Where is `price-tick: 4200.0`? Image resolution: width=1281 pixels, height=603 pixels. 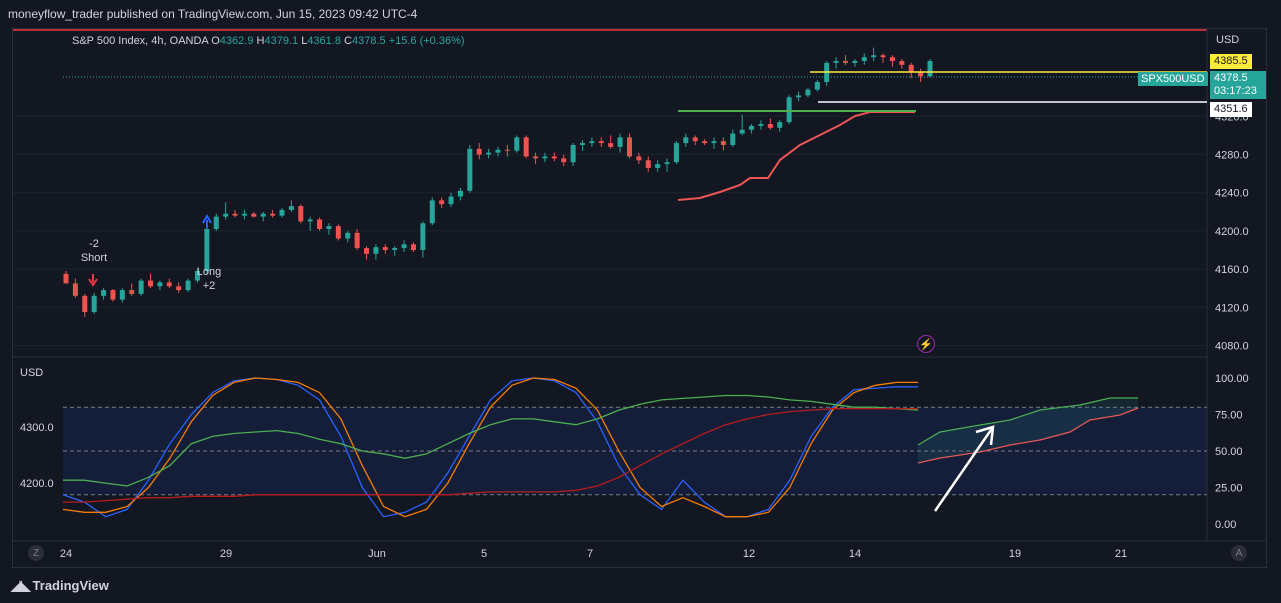 price-tick: 4200.0 is located at coordinates (1232, 232).